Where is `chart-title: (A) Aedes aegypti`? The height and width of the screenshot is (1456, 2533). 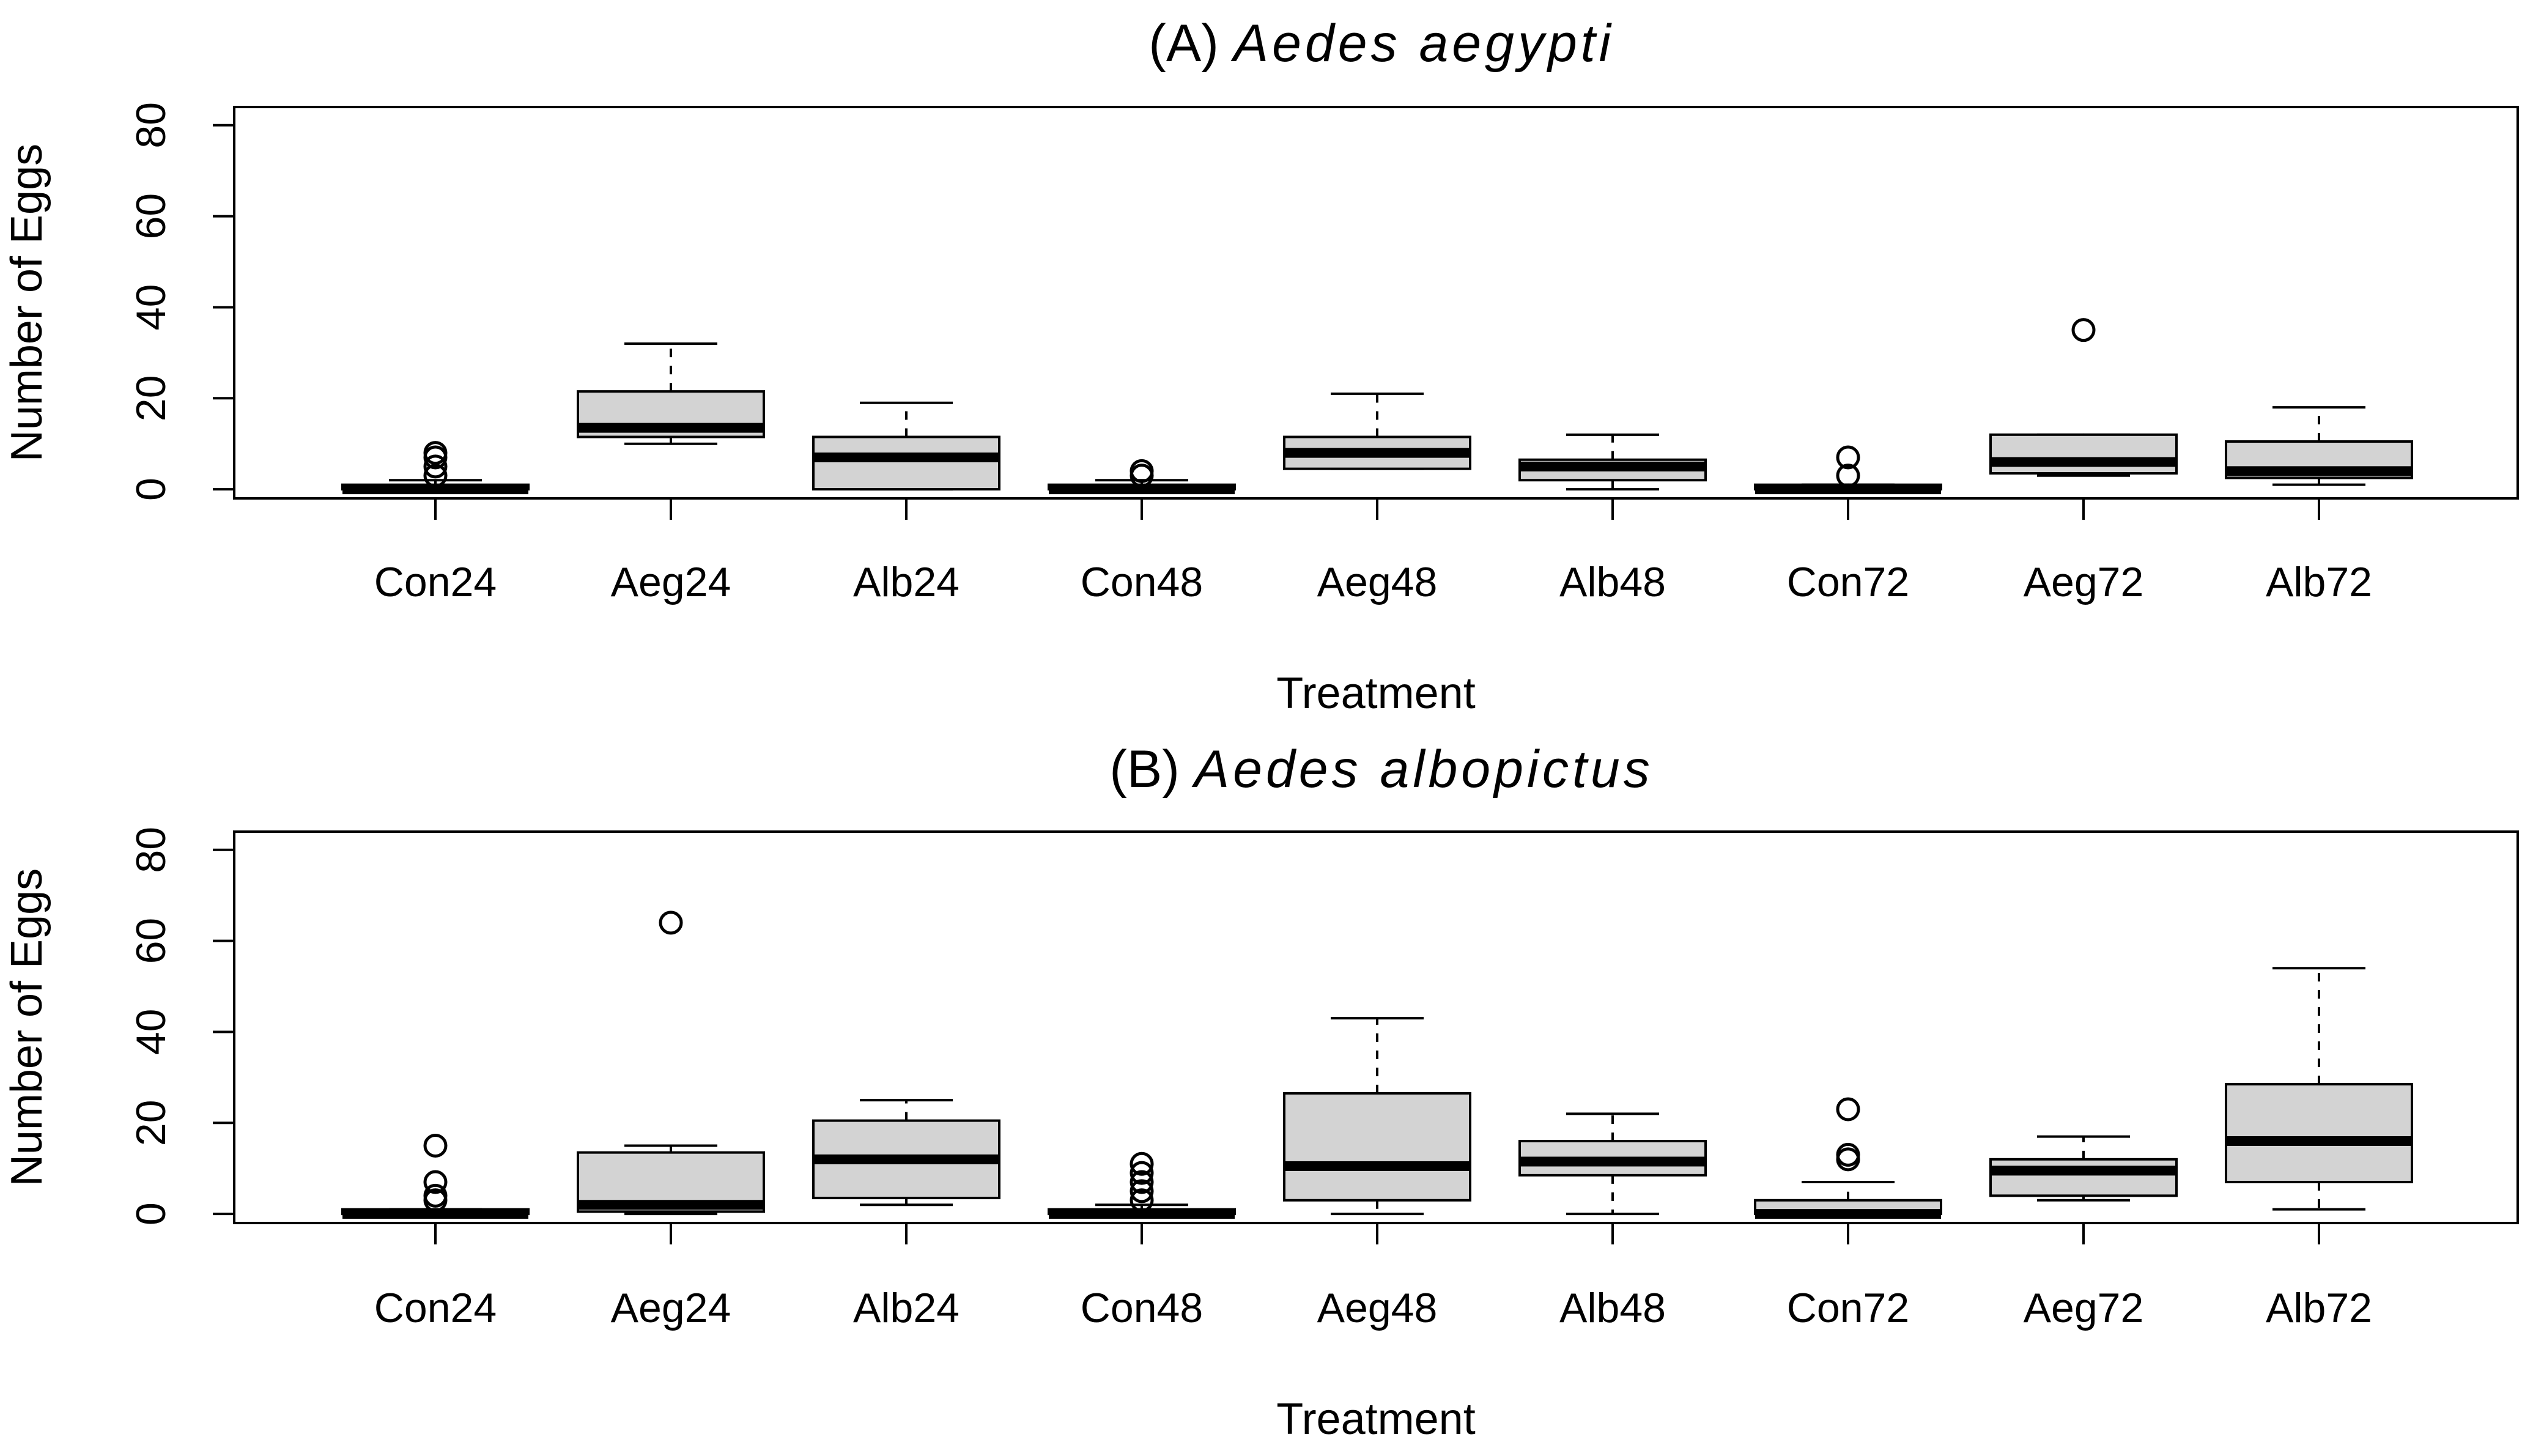
chart-title: (A) Aedes aegypti is located at coordinates (1381, 43).